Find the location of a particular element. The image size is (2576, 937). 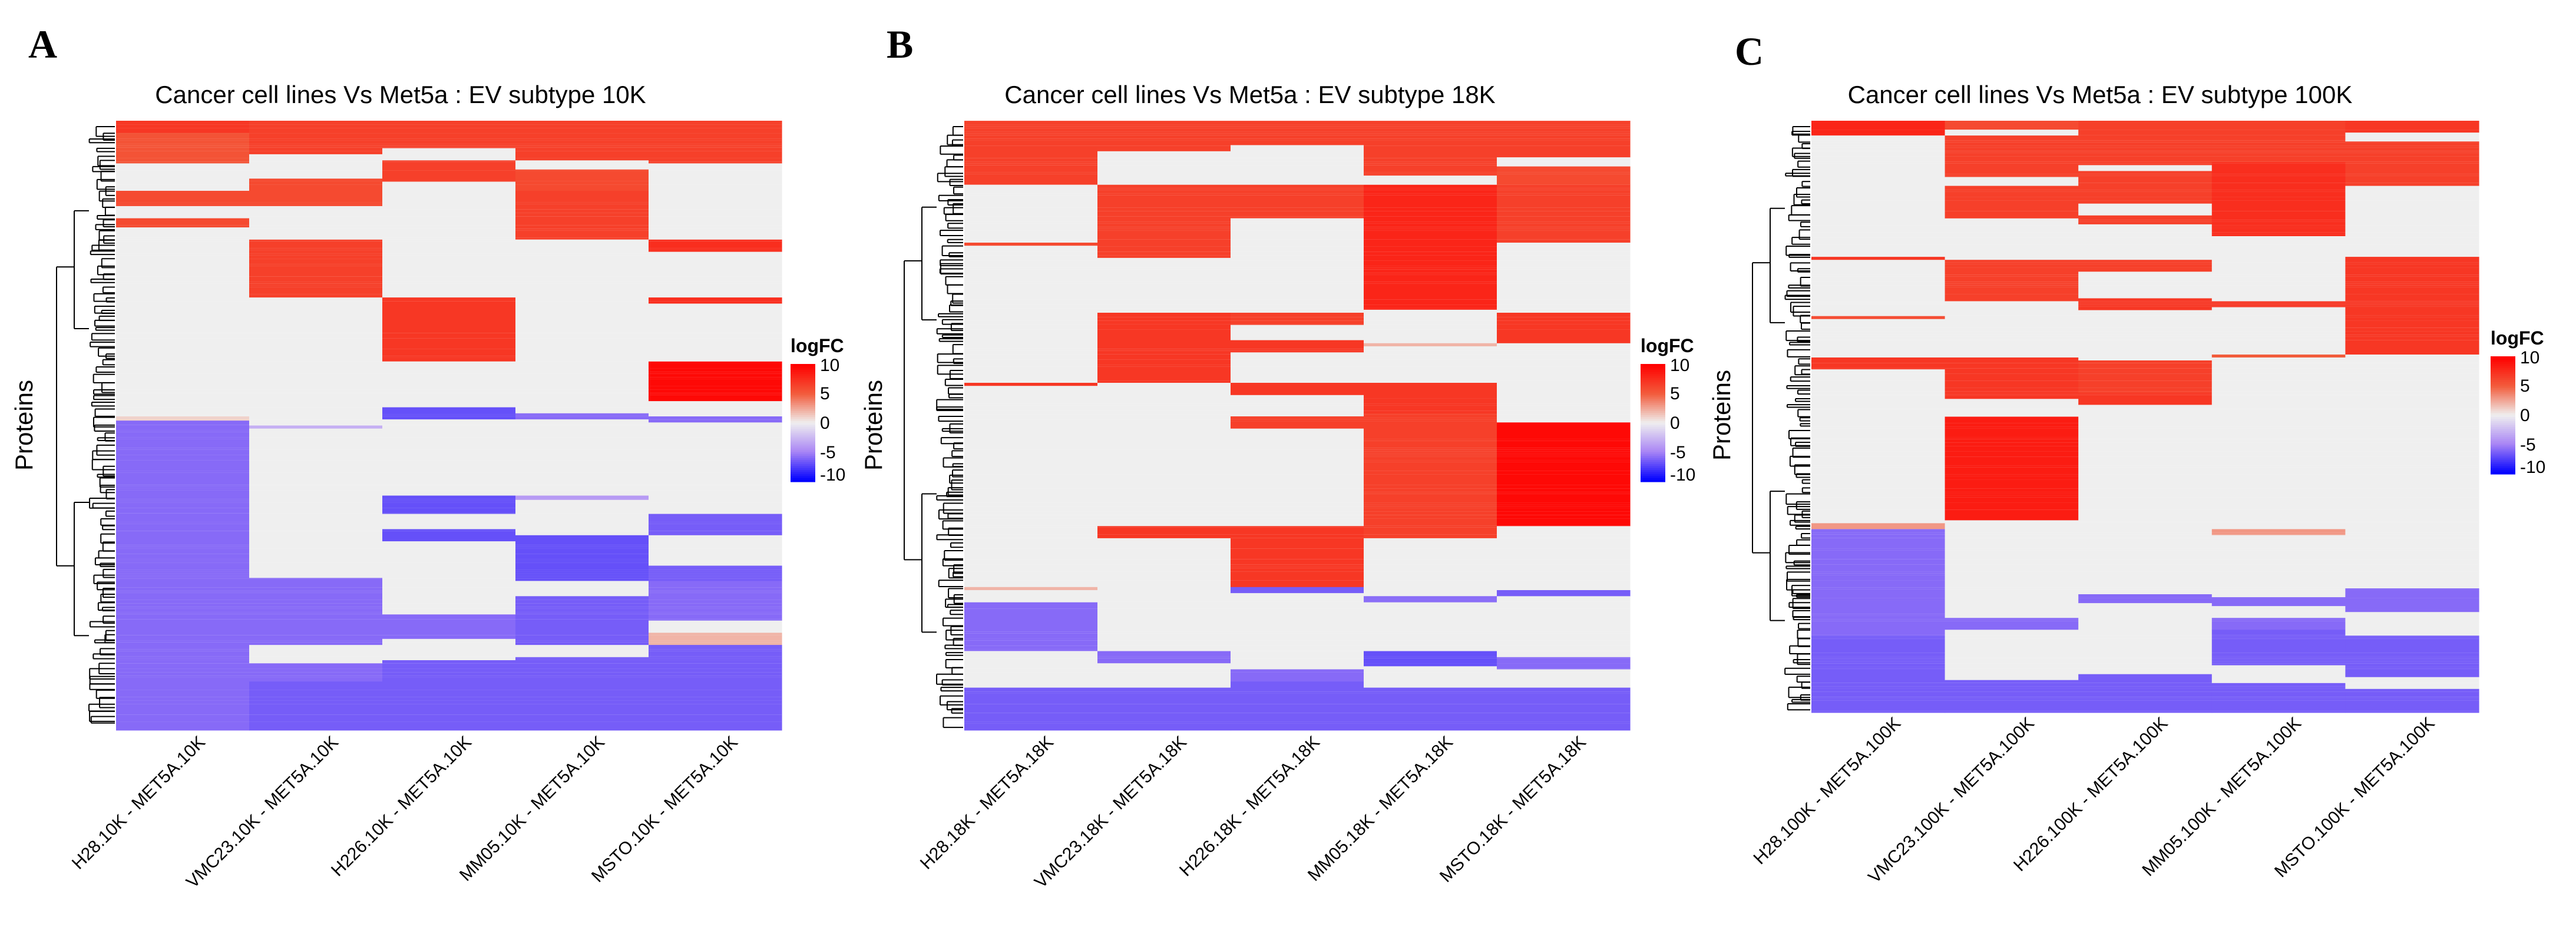

column-label: H28.100K - MET5A.100K is located at coordinates (1827, 791).